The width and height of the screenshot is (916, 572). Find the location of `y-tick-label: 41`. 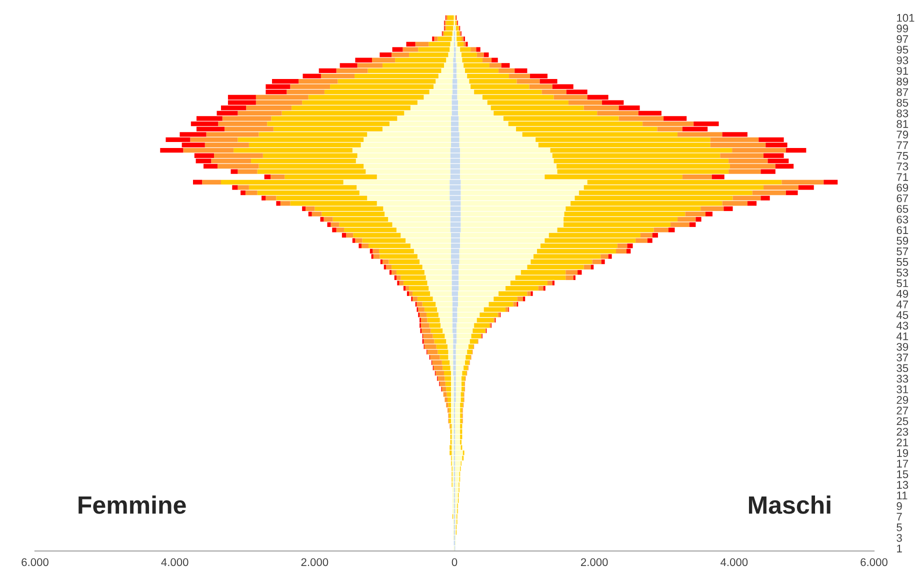

y-tick-label: 41 is located at coordinates (902, 336).